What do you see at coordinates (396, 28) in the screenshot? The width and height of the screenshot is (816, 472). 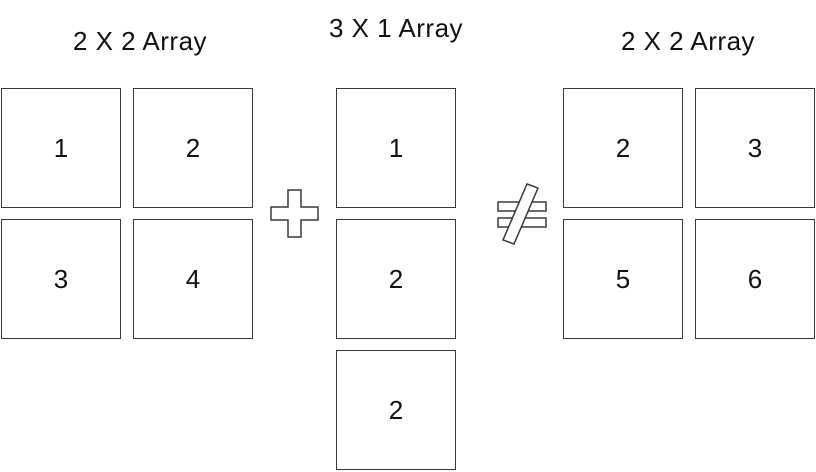 I see `middle-array-title: 3 X 1 Array` at bounding box center [396, 28].